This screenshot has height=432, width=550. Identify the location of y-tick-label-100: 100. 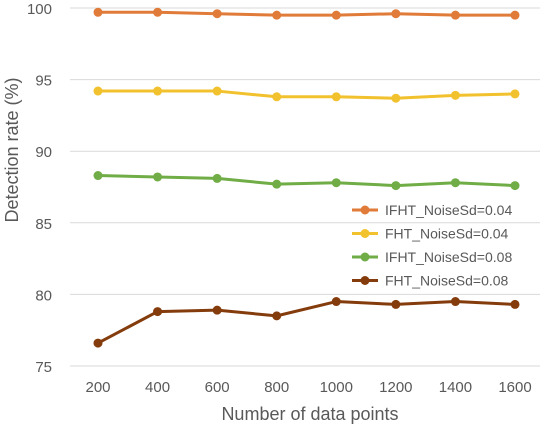
(39, 9).